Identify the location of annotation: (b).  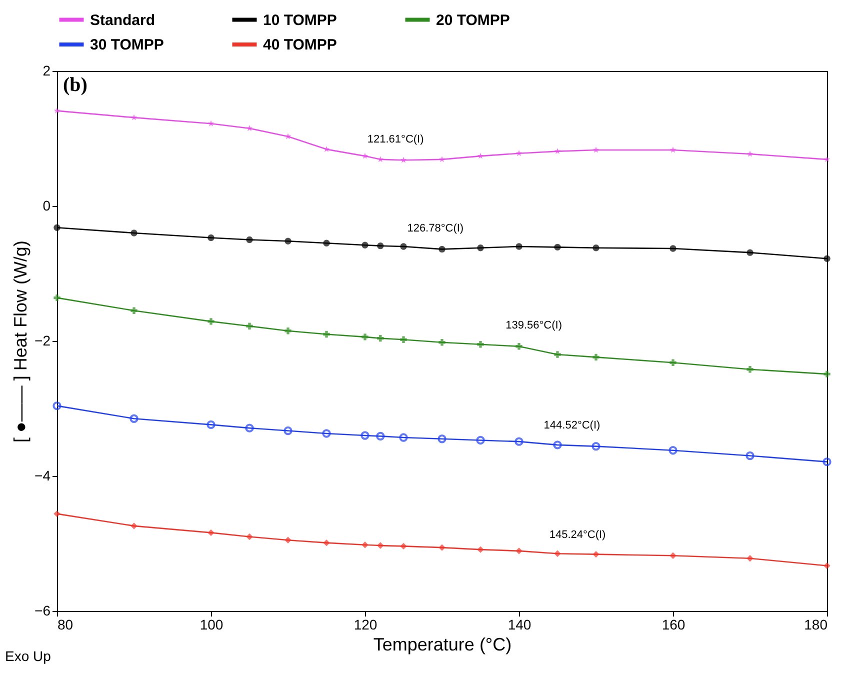
(75, 85).